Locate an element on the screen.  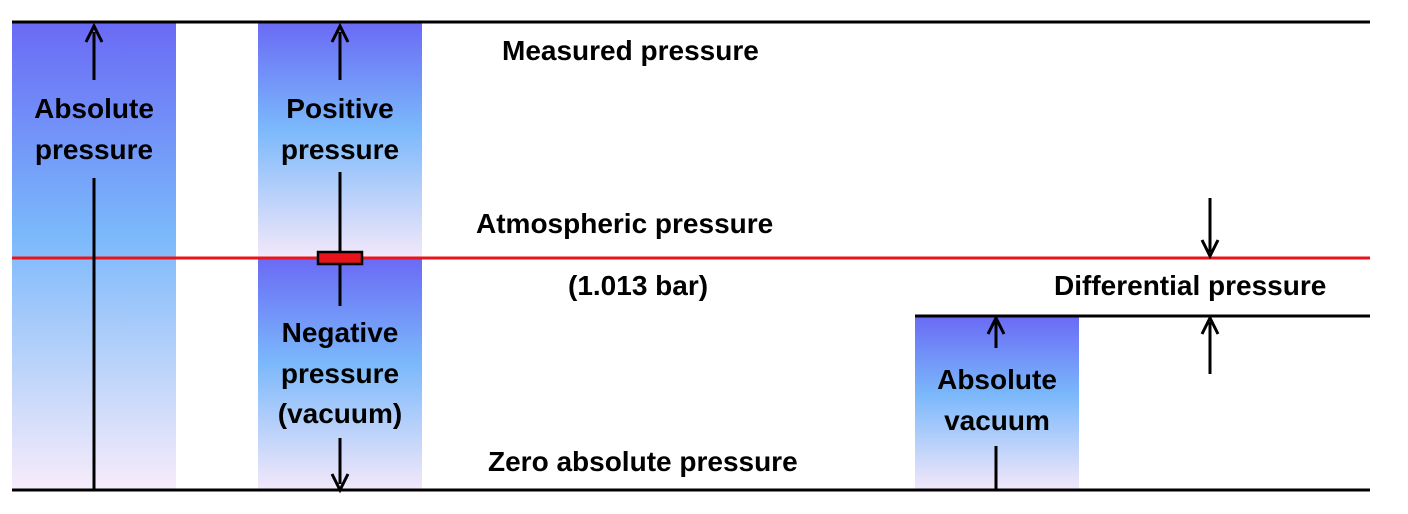
negative-pressure-line-1: Negative is located at coordinates (340, 332).